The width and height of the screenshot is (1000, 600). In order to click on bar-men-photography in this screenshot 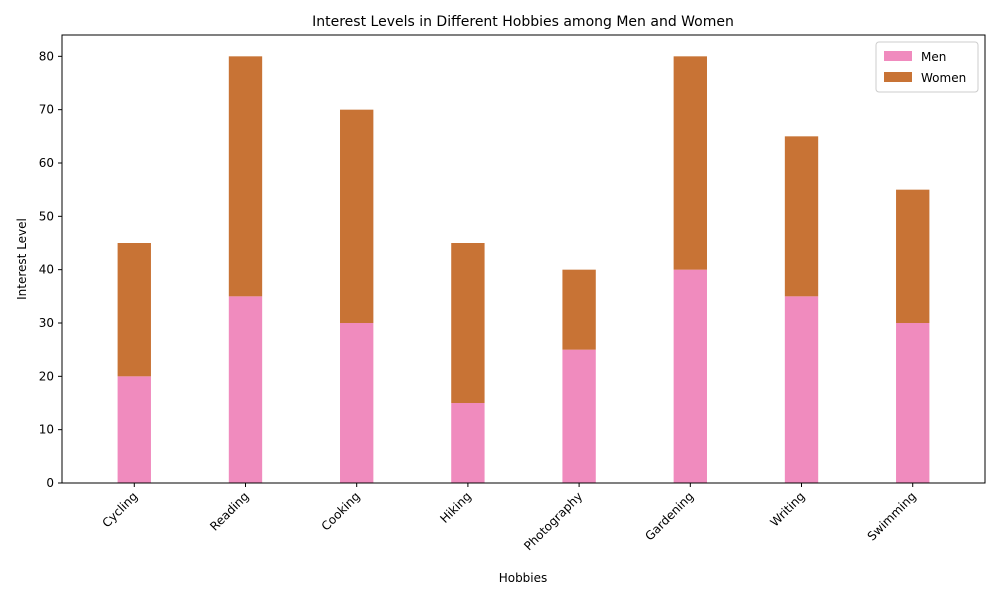, I will do `click(579, 416)`.